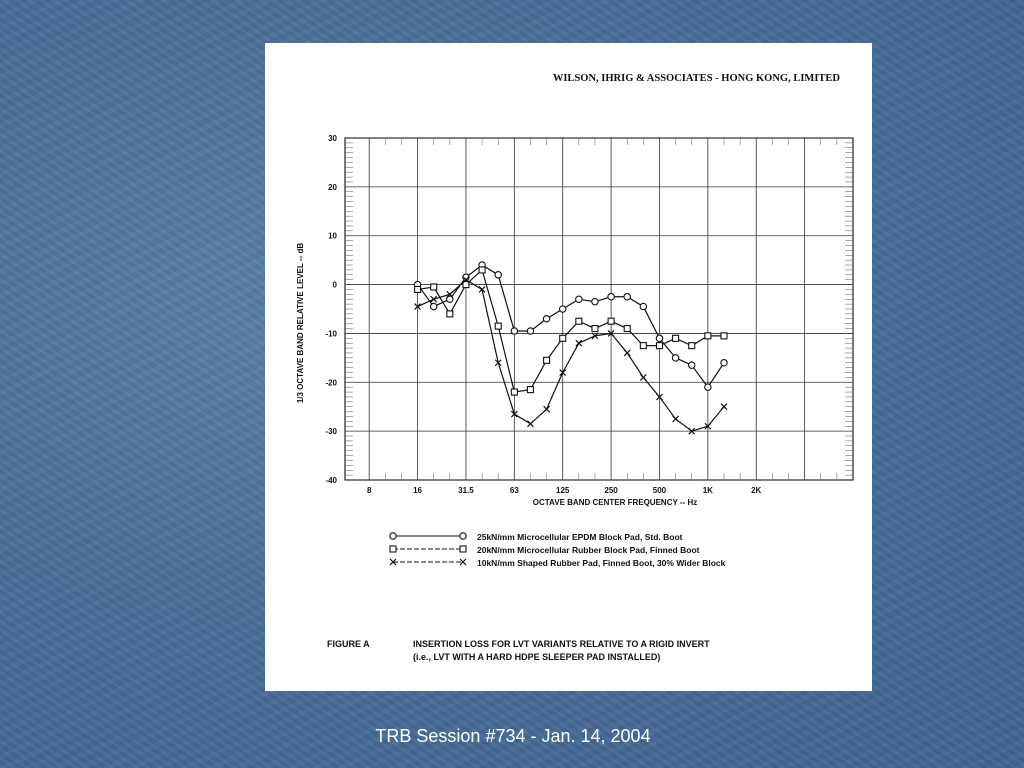 This screenshot has width=1024, height=768. I want to click on y-tick-label: 20, so click(332, 187).